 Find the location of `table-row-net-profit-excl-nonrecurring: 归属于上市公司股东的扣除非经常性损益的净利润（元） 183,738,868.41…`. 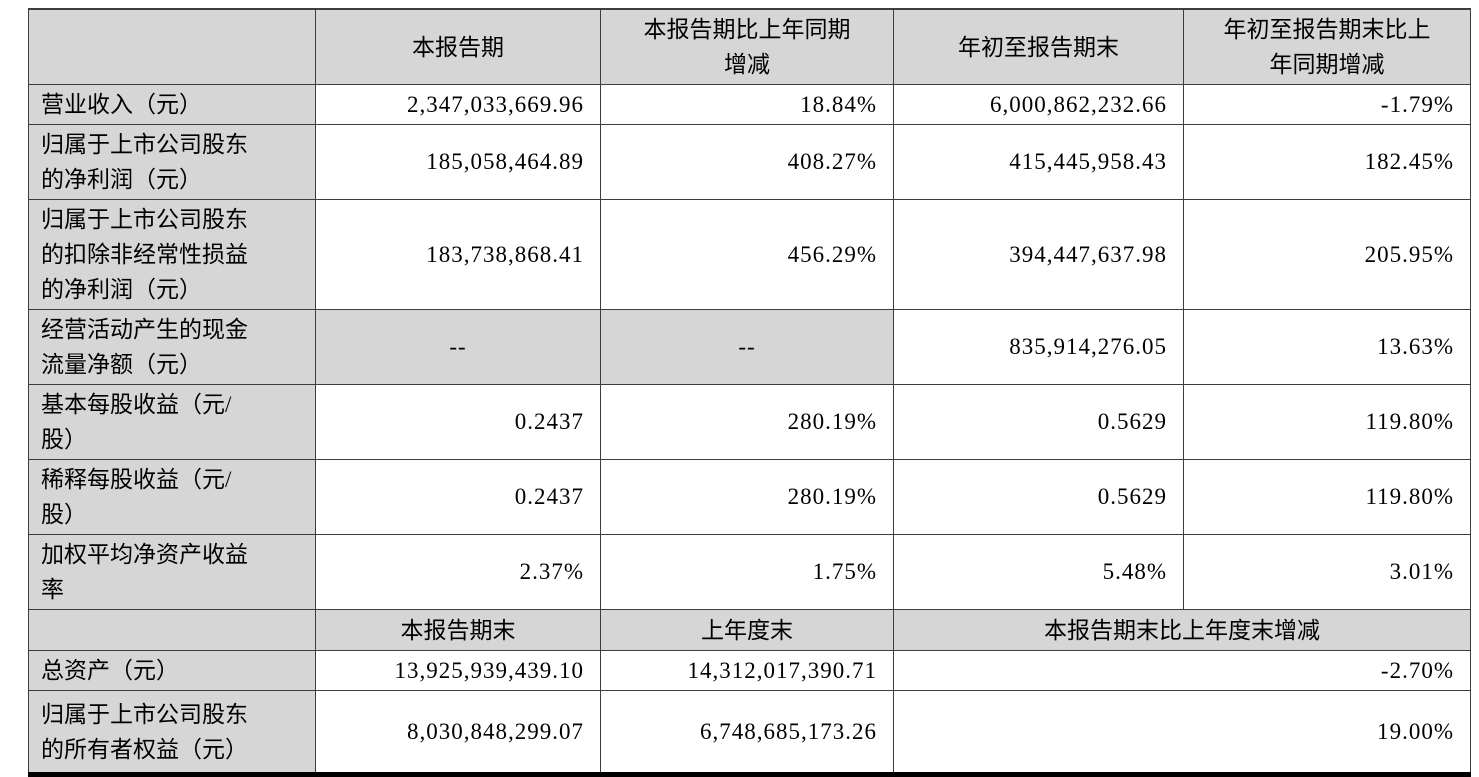

table-row-net-profit-excl-nonrecurring: 归属于上市公司股东的扣除非经常性损益的净利润（元） 183,738,868.41… is located at coordinates (749, 254).